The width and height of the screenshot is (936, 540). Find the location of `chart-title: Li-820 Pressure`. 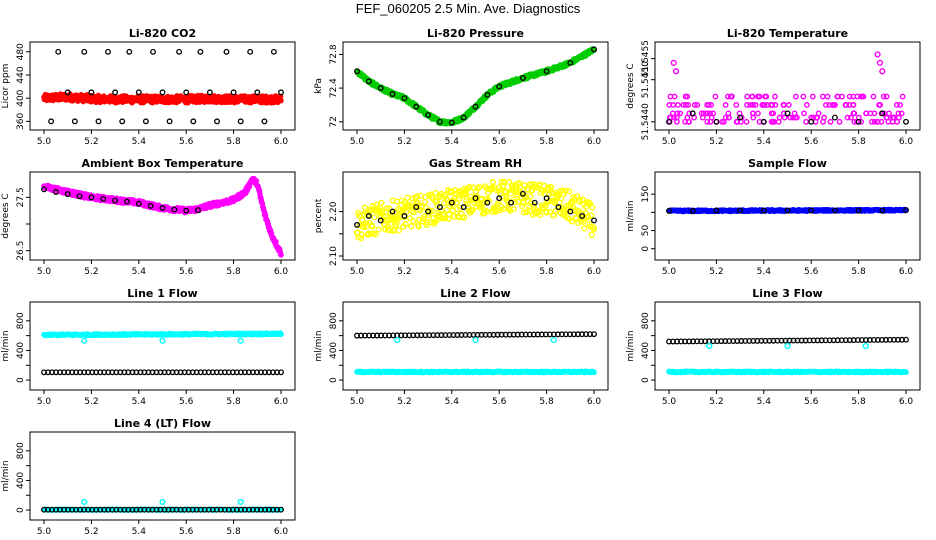

chart-title: Li-820 Pressure is located at coordinates (475, 33).